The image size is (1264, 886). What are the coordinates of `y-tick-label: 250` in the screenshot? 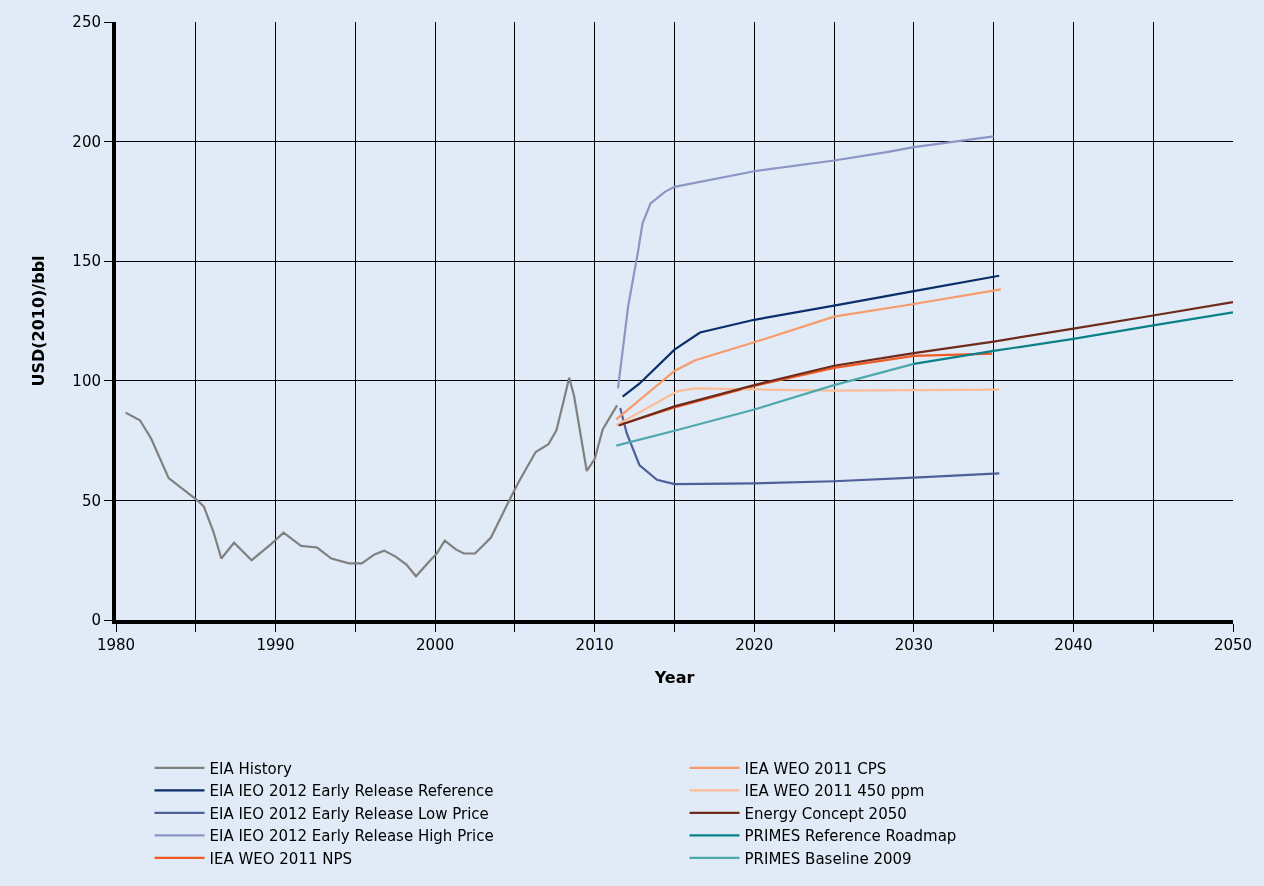 It's located at (86, 22).